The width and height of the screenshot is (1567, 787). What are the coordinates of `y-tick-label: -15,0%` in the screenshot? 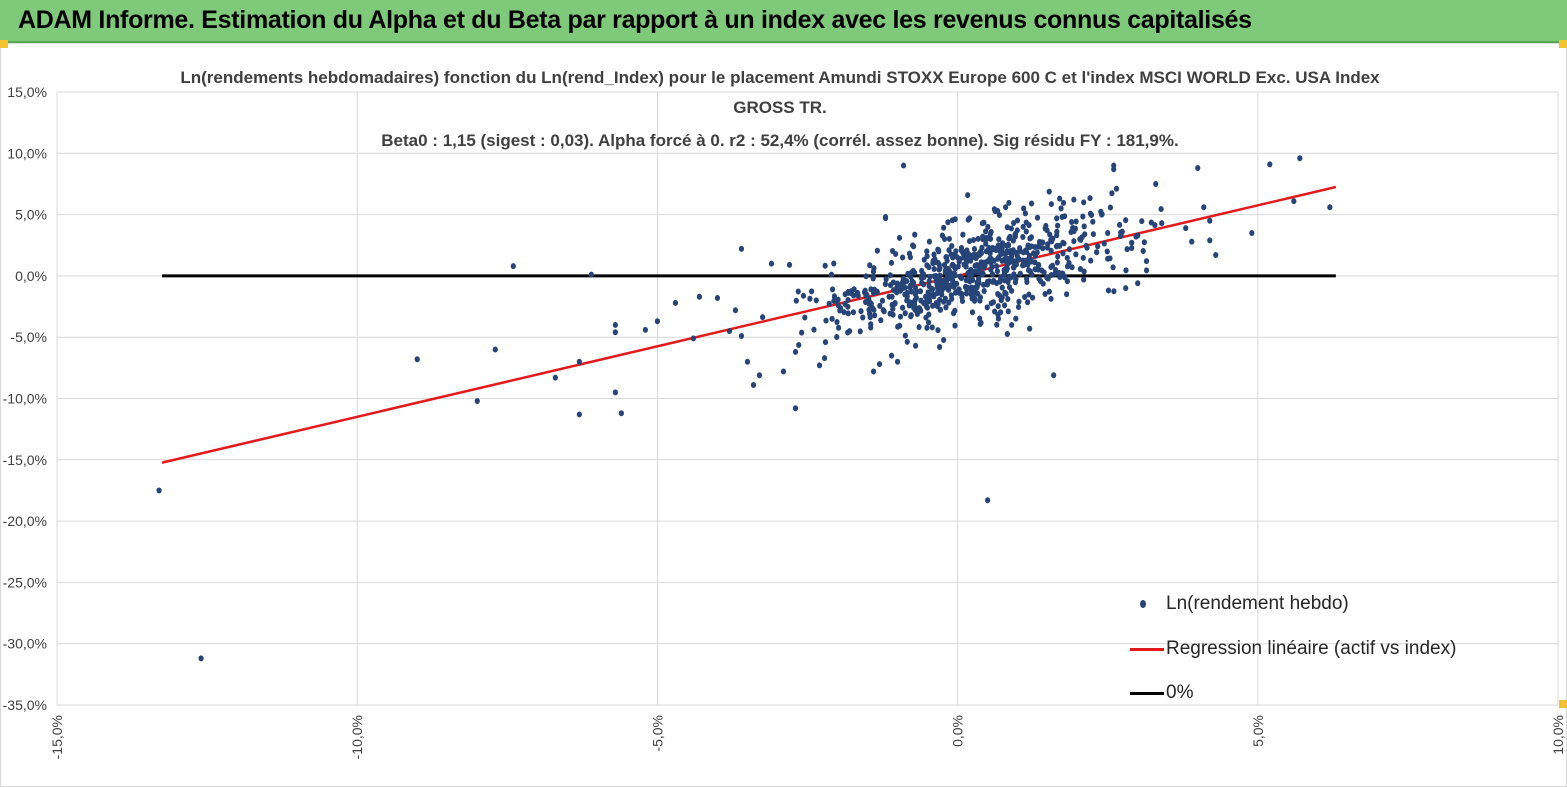 It's located at (25, 460).